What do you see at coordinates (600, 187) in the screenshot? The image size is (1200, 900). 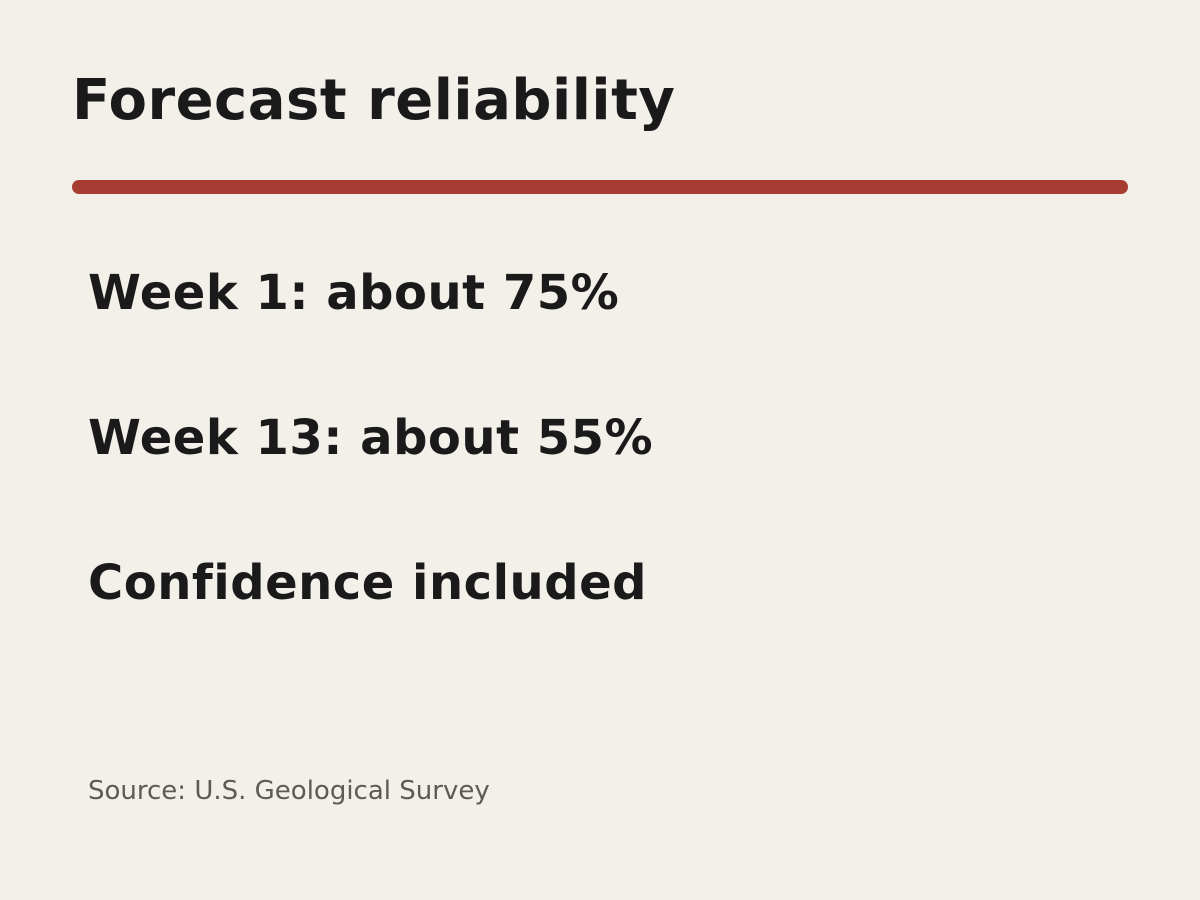 I see `title-divider` at bounding box center [600, 187].